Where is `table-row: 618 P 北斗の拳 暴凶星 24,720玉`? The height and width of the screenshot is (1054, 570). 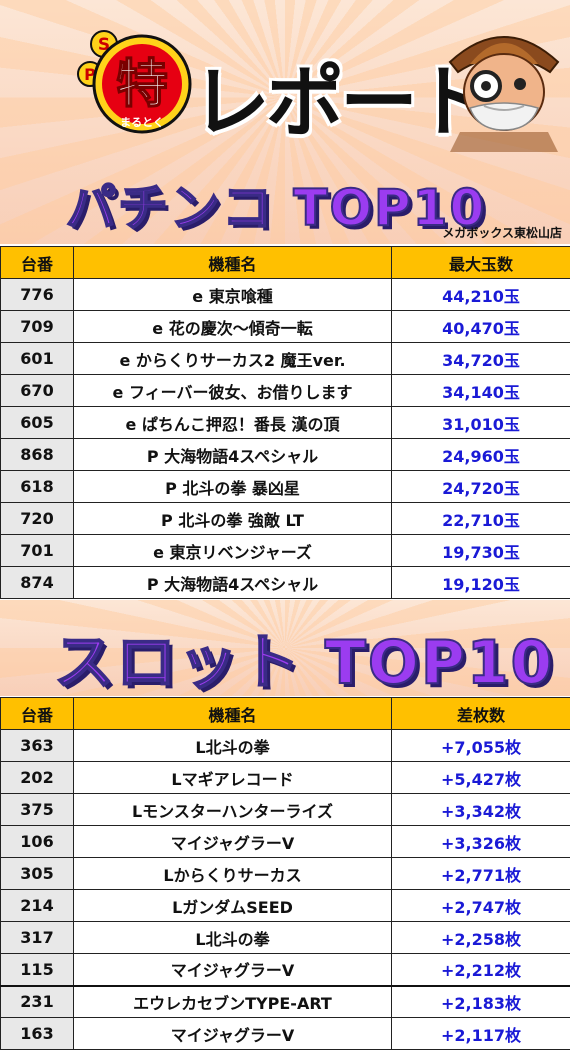 table-row: 618 P 北斗の拳 暴凶星 24,720玉 is located at coordinates (285, 486).